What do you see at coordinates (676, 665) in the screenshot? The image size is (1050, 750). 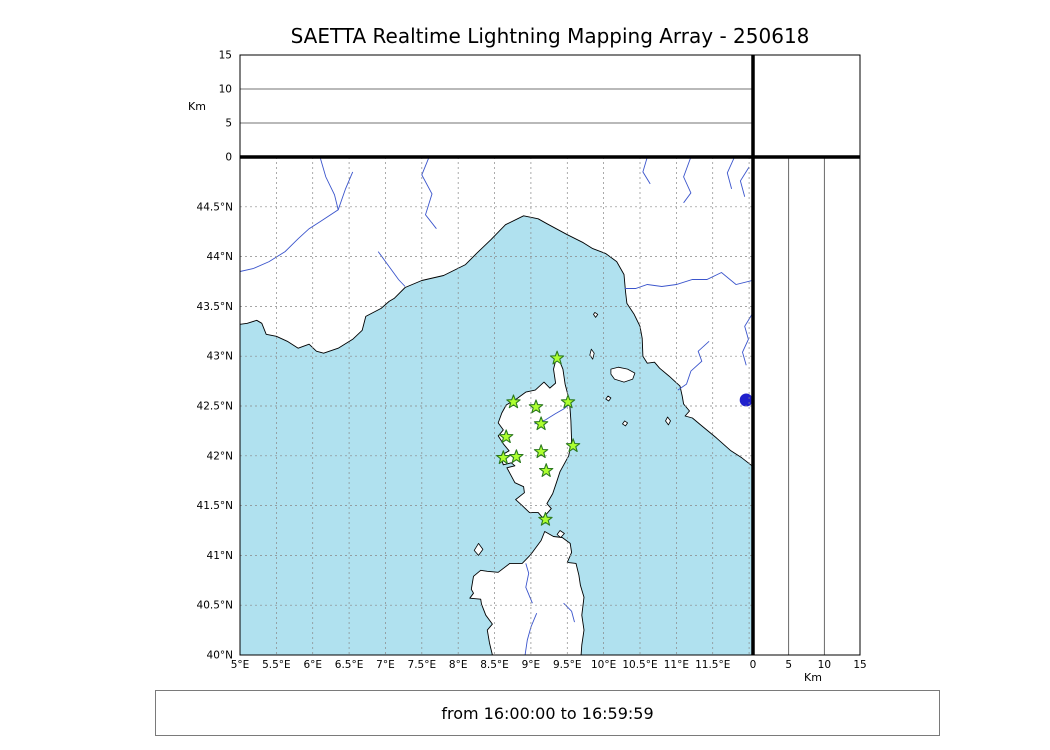 I see `lon-tick-label: 11°E` at bounding box center [676, 665].